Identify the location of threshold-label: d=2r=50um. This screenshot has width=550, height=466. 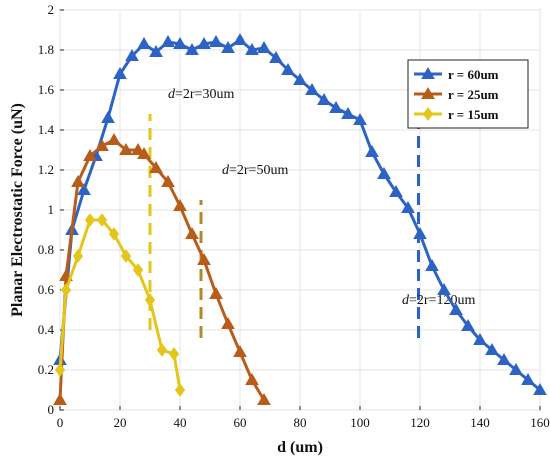
(255, 170).